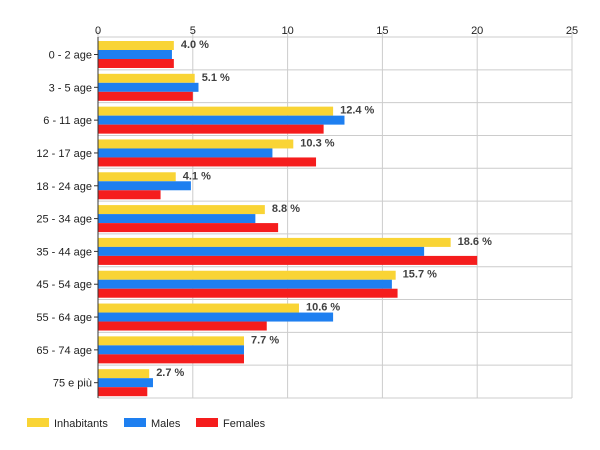  I want to click on x-tick-label: 25, so click(572, 31).